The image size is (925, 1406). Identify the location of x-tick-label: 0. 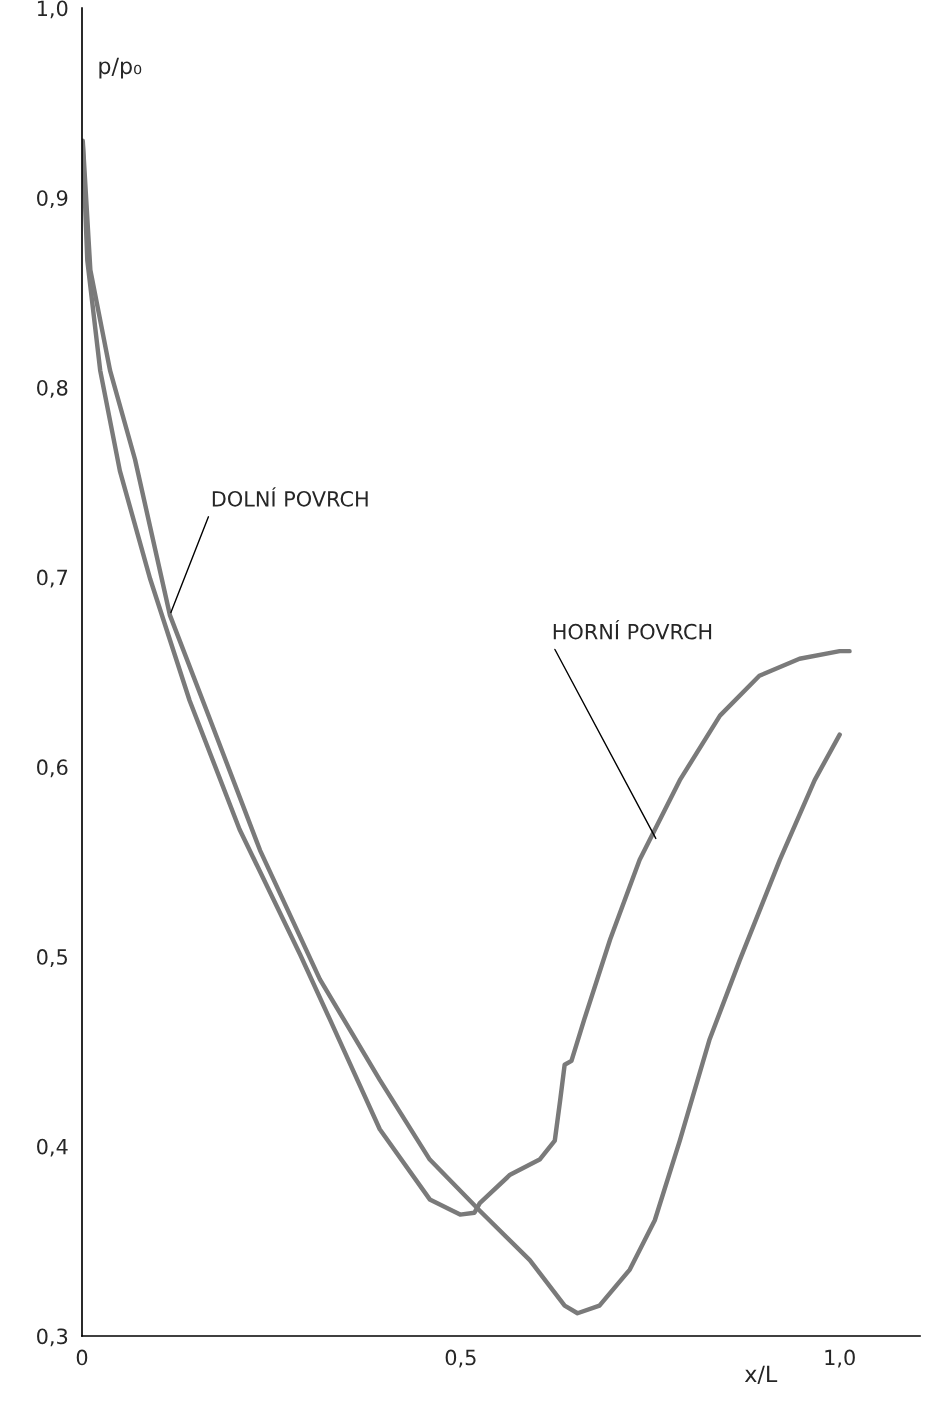
(82, 1357).